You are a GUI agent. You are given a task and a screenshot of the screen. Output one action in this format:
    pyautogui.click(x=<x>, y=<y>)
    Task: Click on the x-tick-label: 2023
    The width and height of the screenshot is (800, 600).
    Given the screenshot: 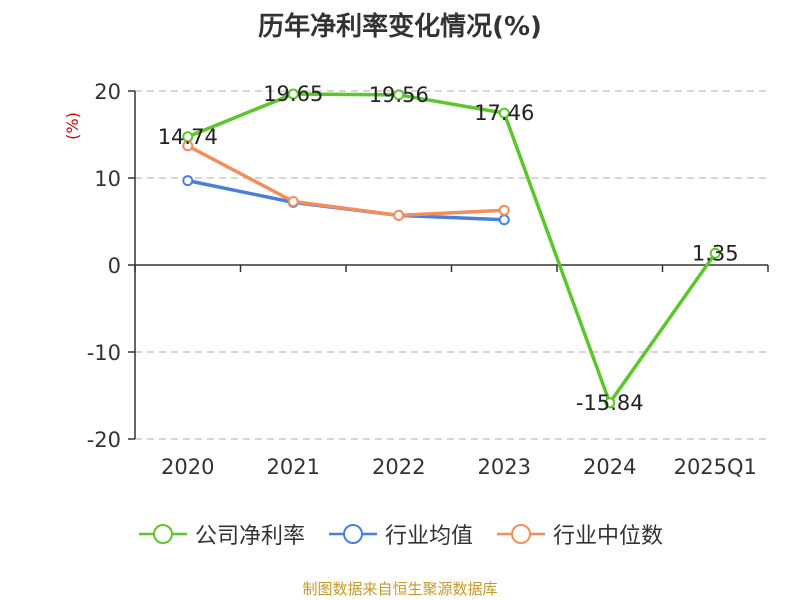 What is the action you would take?
    pyautogui.click(x=504, y=467)
    